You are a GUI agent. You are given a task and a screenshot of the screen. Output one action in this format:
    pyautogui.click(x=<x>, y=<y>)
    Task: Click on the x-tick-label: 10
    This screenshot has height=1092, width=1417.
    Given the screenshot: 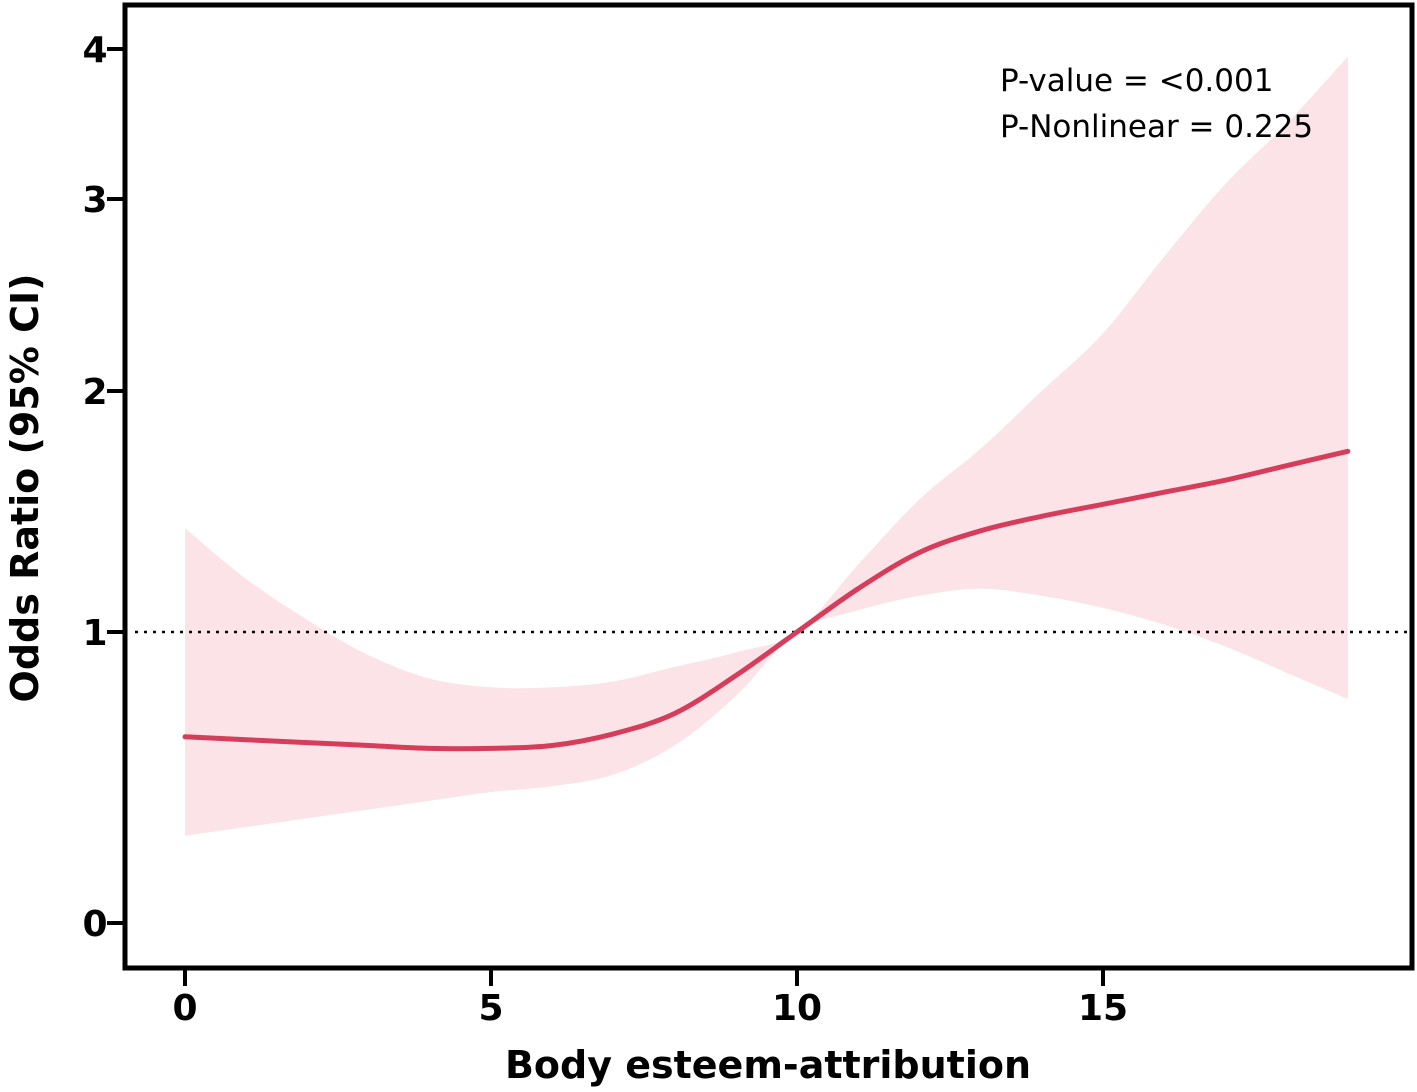 What is the action you would take?
    pyautogui.click(x=797, y=1008)
    